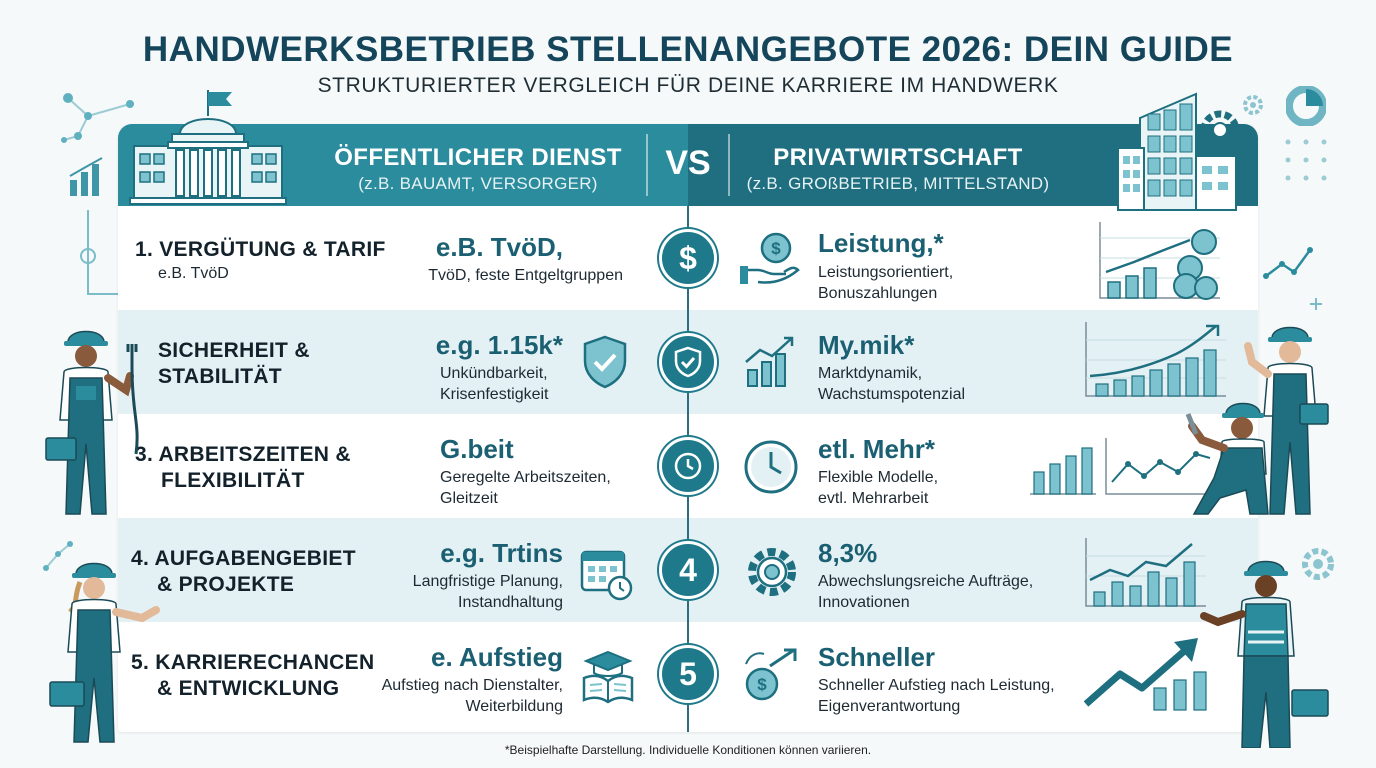 This screenshot has width=1376, height=768. Describe the element at coordinates (729, 165) in the screenshot. I see `vs-divider-right` at that location.